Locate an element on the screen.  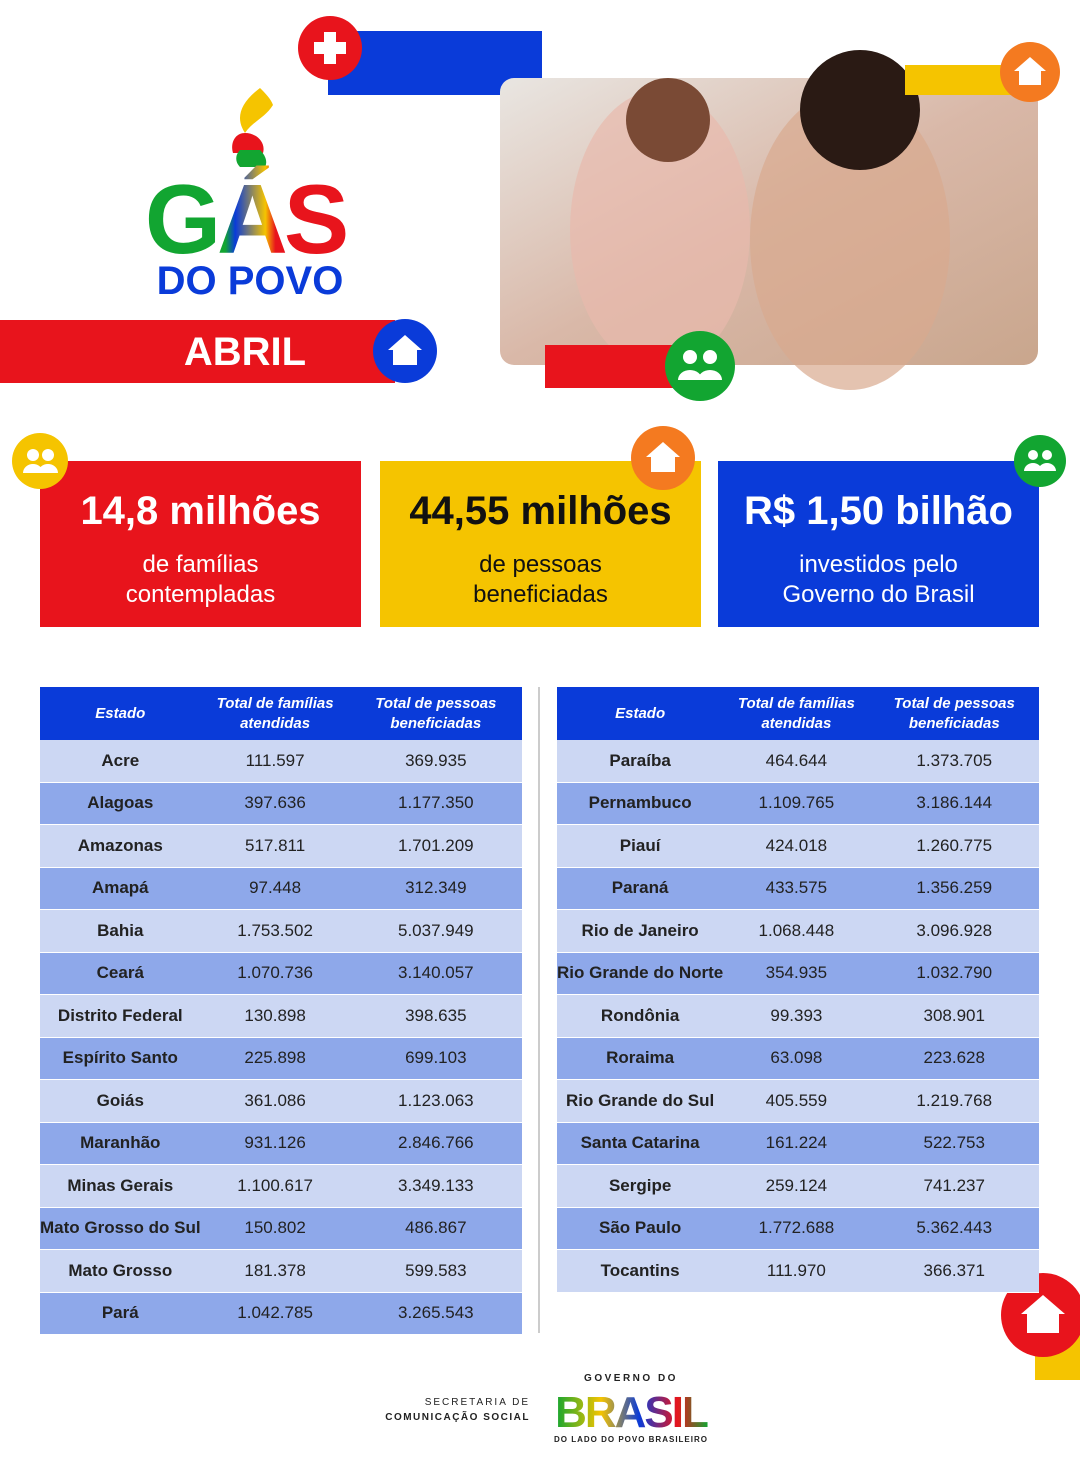
cell: 259.124 is located at coordinates (796, 1186).